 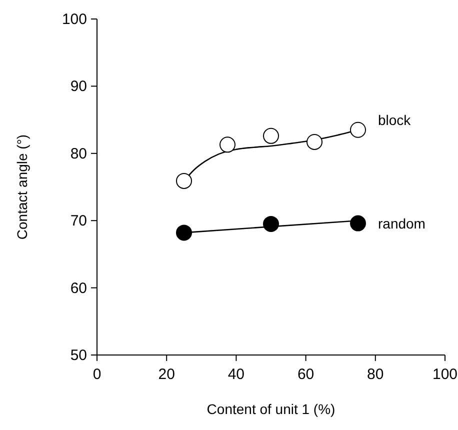 What do you see at coordinates (97, 374) in the screenshot?
I see `x-tick-label: 0` at bounding box center [97, 374].